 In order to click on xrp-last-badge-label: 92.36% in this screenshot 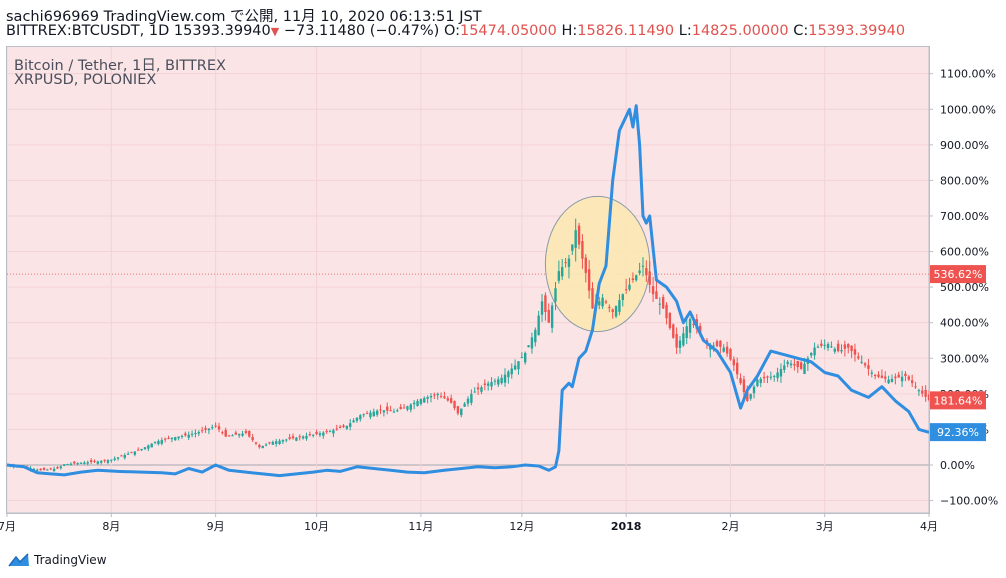, I will do `click(958, 432)`.